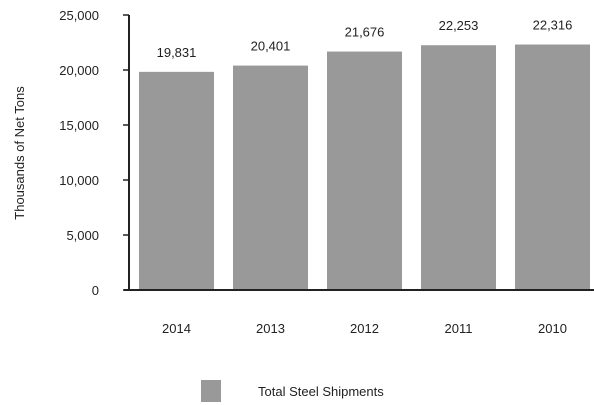  Describe the element at coordinates (364, 171) in the screenshot. I see `bar-2012` at that location.